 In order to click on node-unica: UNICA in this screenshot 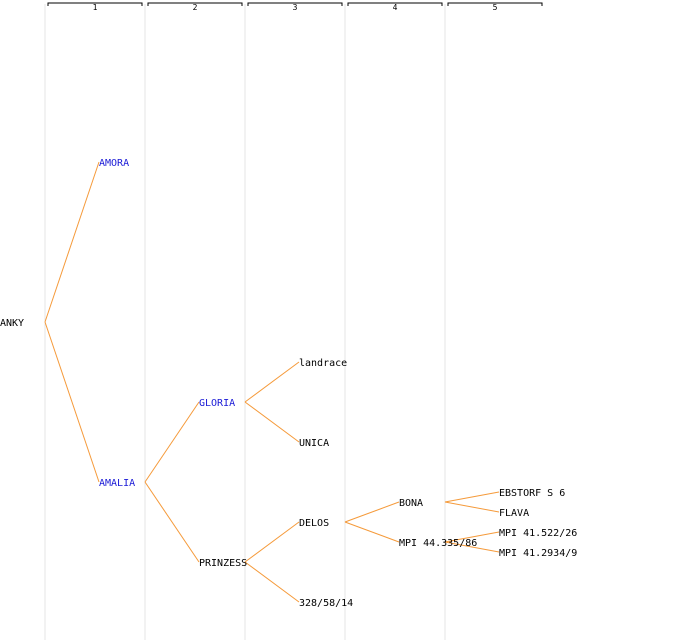, I will do `click(314, 443)`.